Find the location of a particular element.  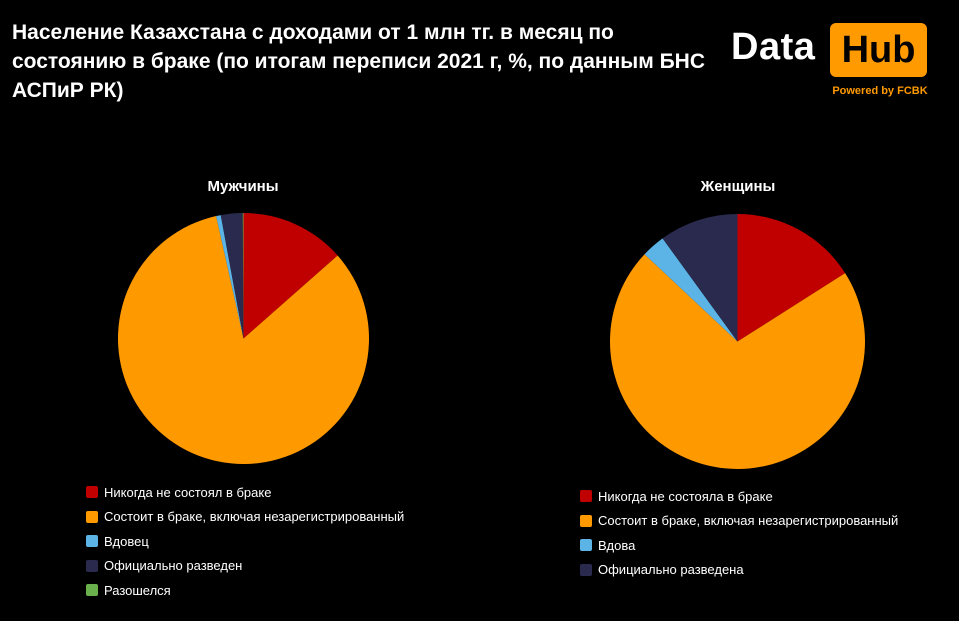

pie-chart-women is located at coordinates (737, 341).